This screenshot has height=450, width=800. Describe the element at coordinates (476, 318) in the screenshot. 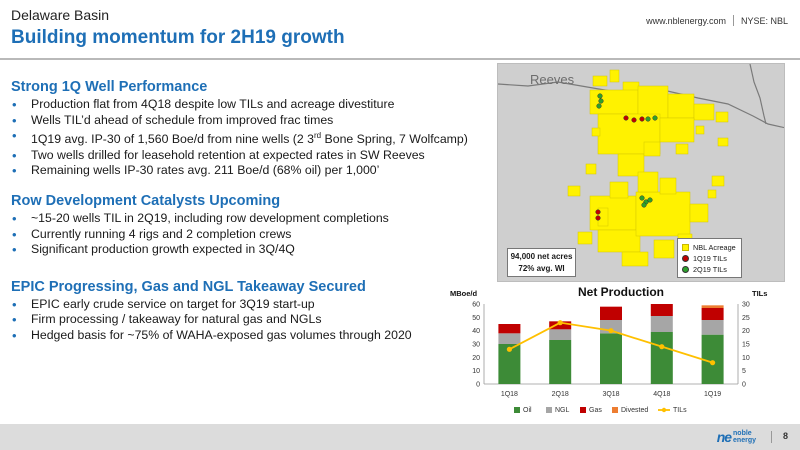

I see `y-tick-label: 50` at that location.